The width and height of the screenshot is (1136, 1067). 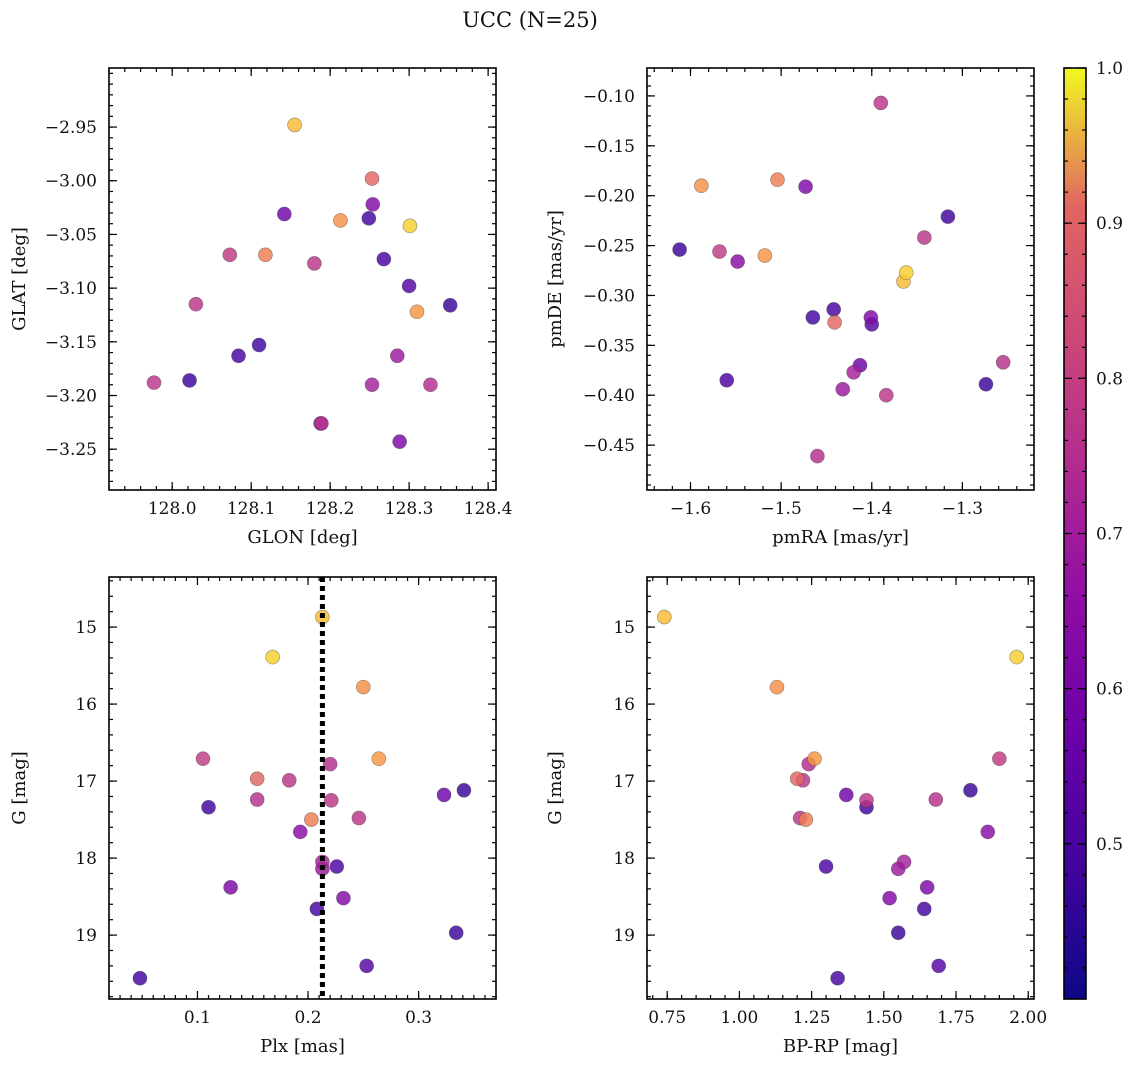 What do you see at coordinates (812, 1018) in the screenshot?
I see `x-tick-label: 1.25` at bounding box center [812, 1018].